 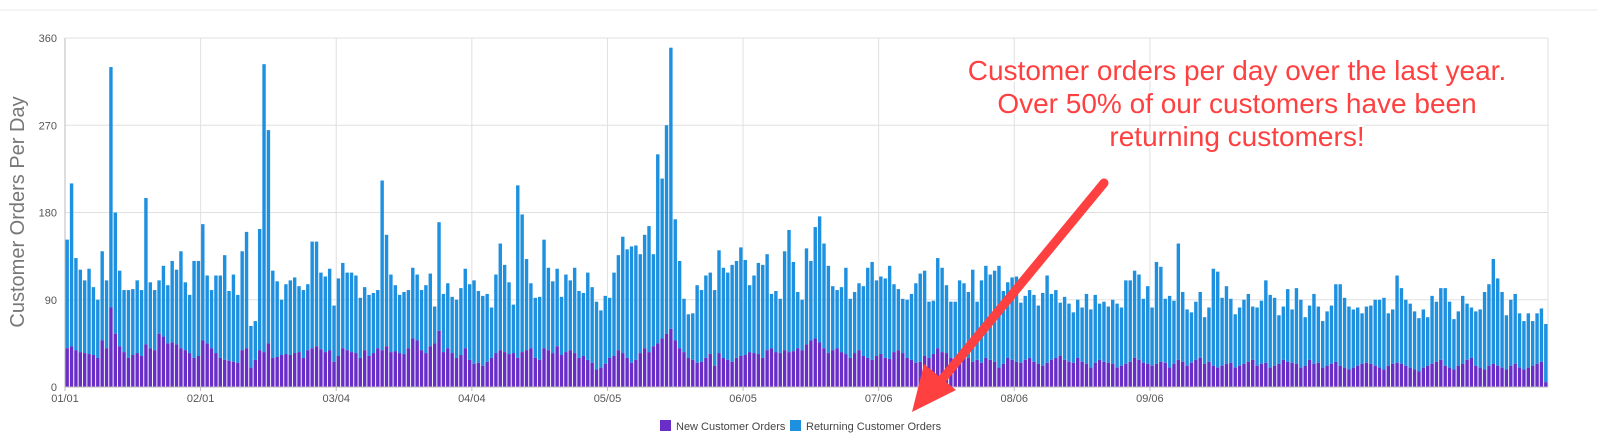 I want to click on x-tick-label: 03/04, so click(x=336, y=399).